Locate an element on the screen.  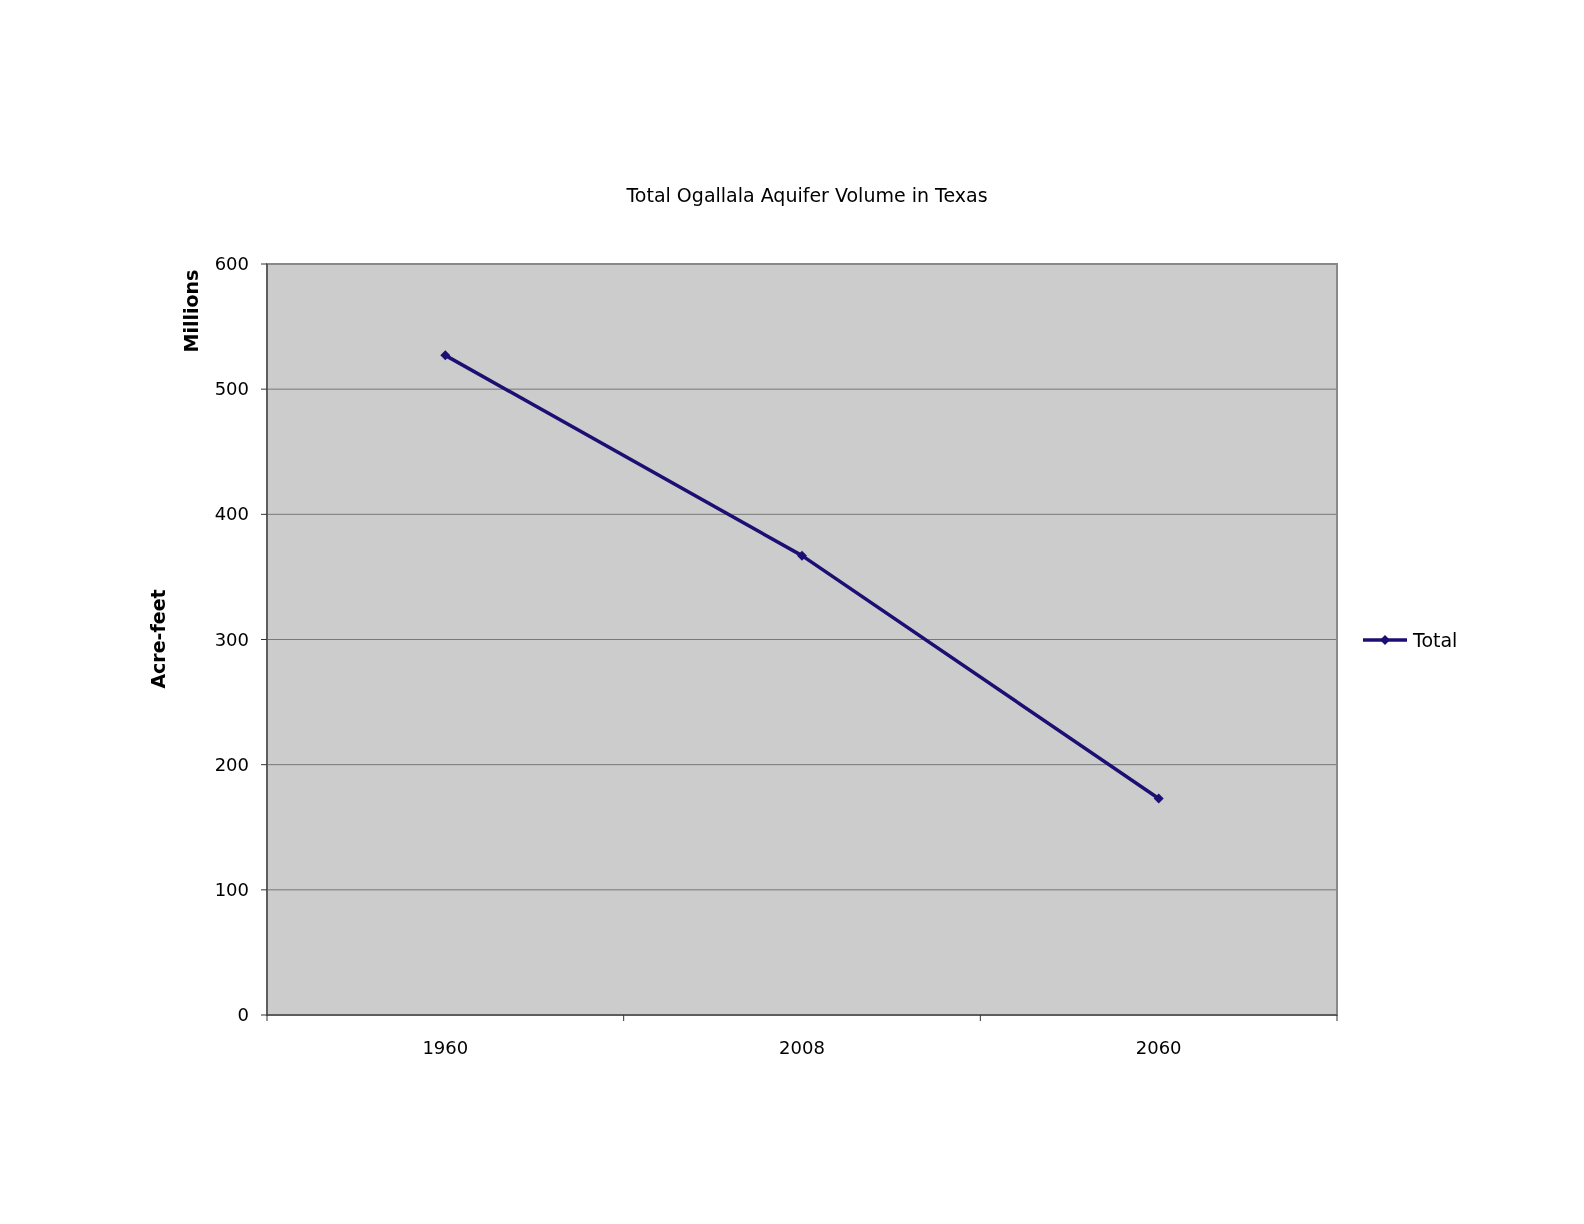
y-tick-label: 100 is located at coordinates (231, 889).